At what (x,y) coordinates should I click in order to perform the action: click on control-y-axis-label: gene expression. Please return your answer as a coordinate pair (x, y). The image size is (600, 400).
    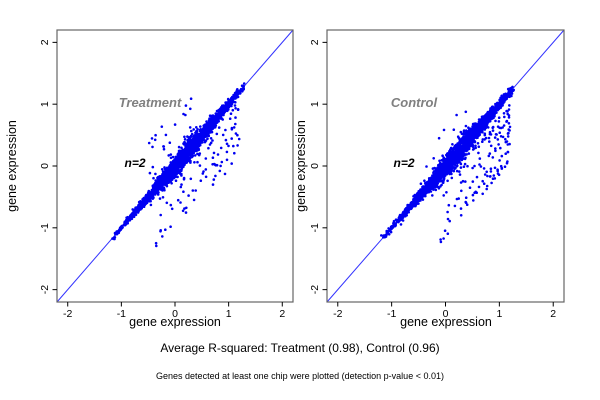
    Looking at the image, I should click on (301, 166).